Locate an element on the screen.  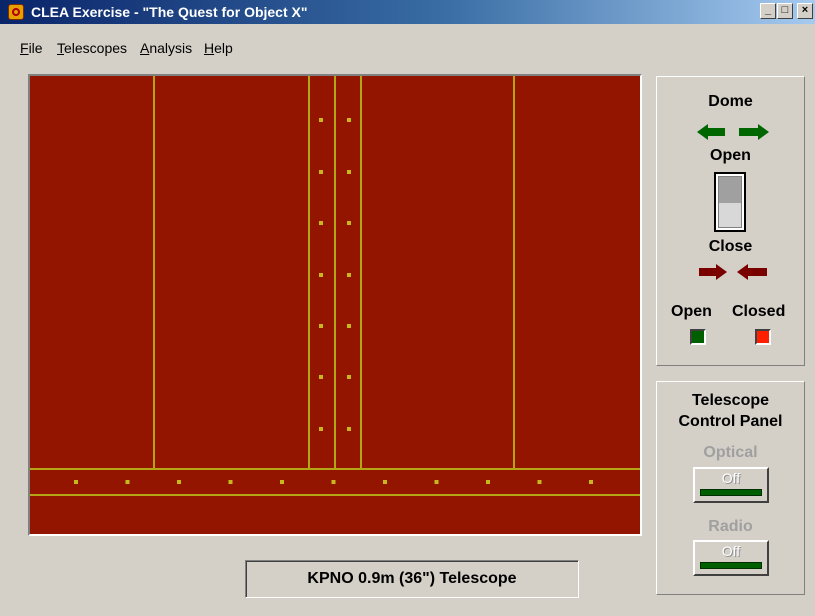
dome-open-indicator is located at coordinates (698, 337).